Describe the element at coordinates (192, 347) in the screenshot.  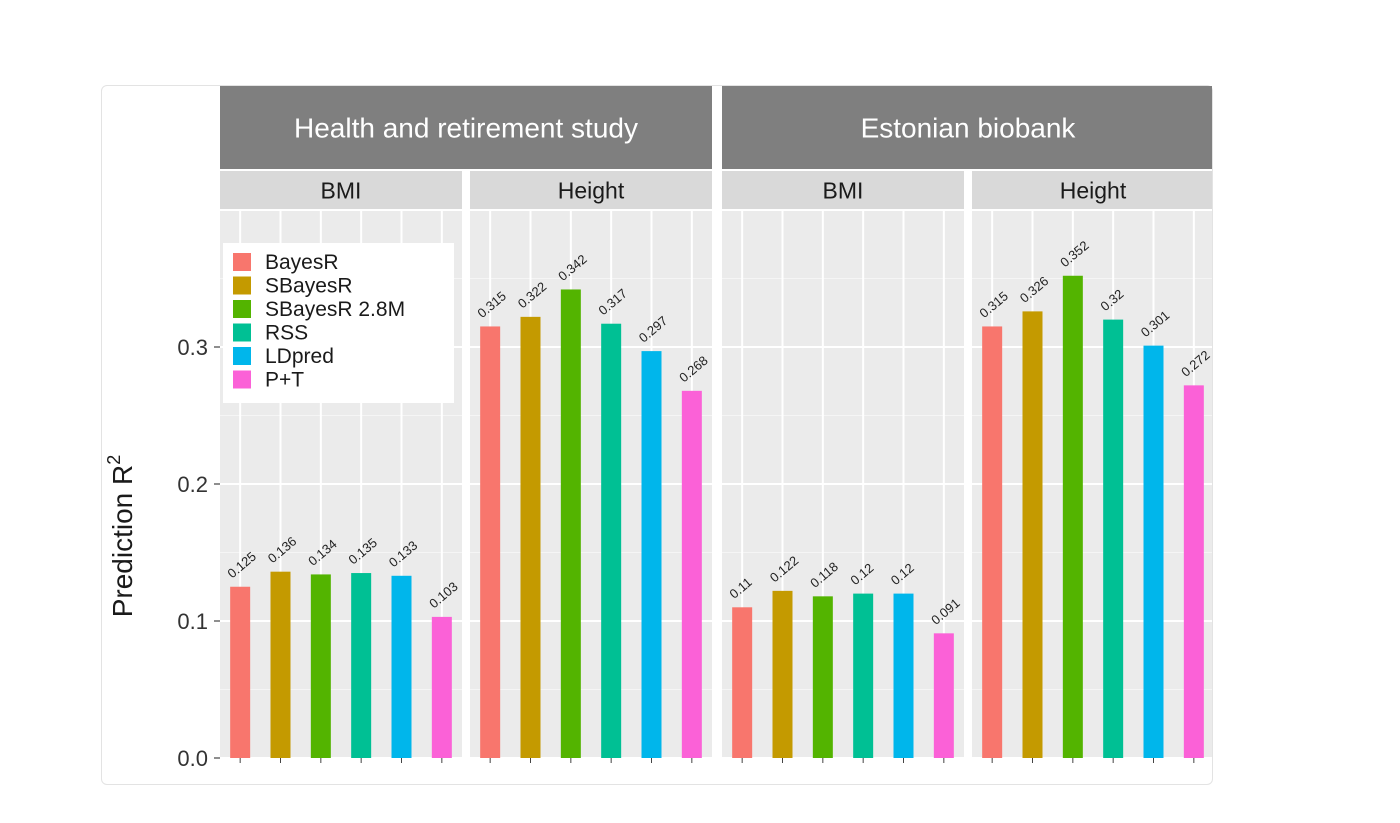
I see `y-tick-label: 0.3` at that location.